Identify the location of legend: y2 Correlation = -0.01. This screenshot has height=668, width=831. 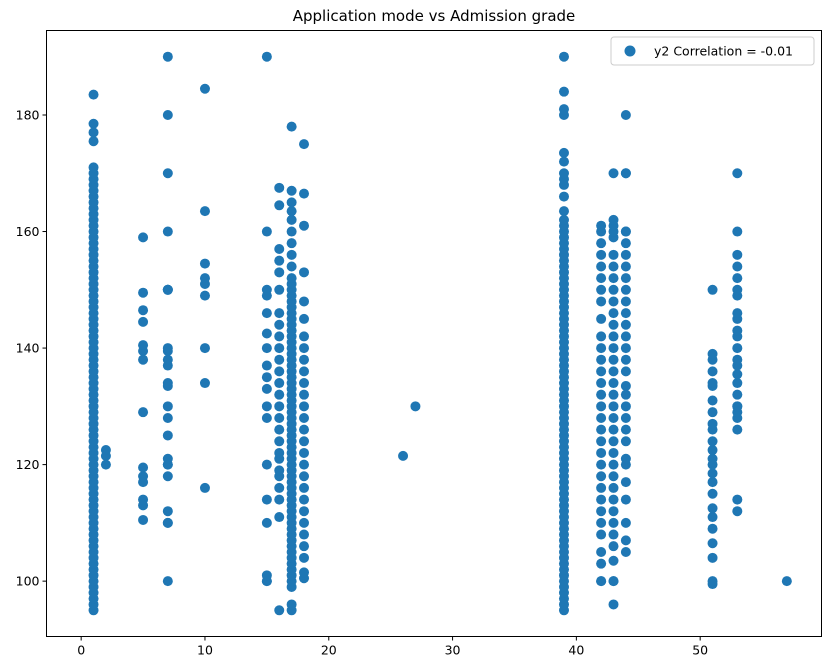
(712, 51).